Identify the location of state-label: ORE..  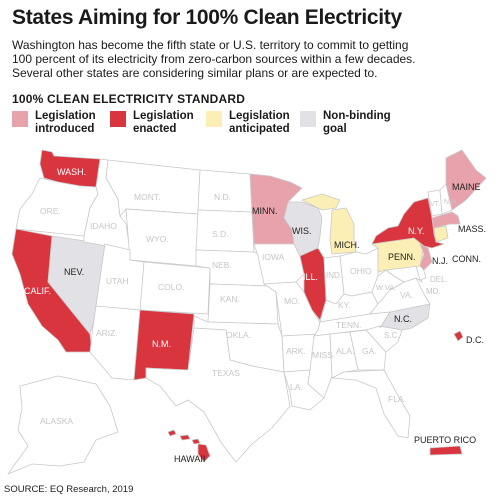
(50, 211).